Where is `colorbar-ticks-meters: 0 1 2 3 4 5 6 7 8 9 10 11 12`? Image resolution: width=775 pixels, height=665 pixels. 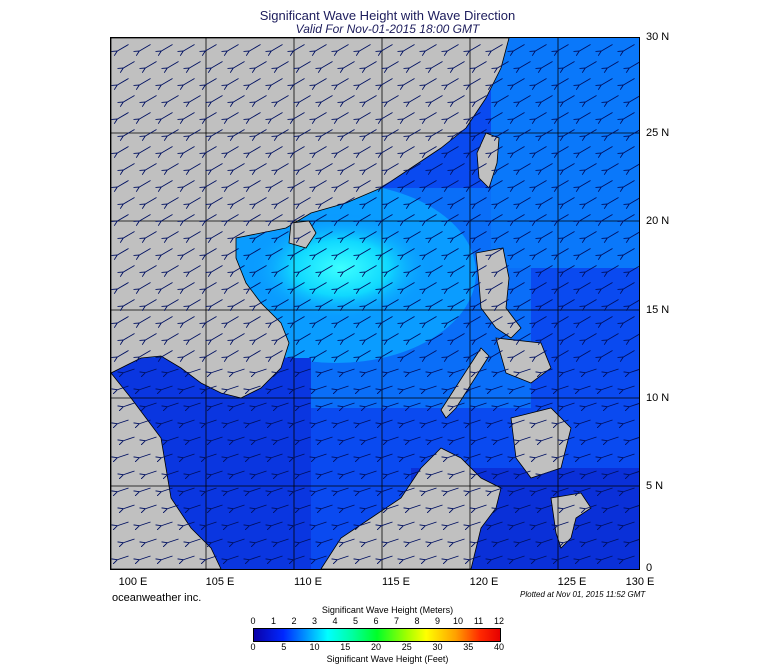 colorbar-ticks-meters: 0 1 2 3 4 5 6 7 8 9 10 11 12 is located at coordinates (377, 622).